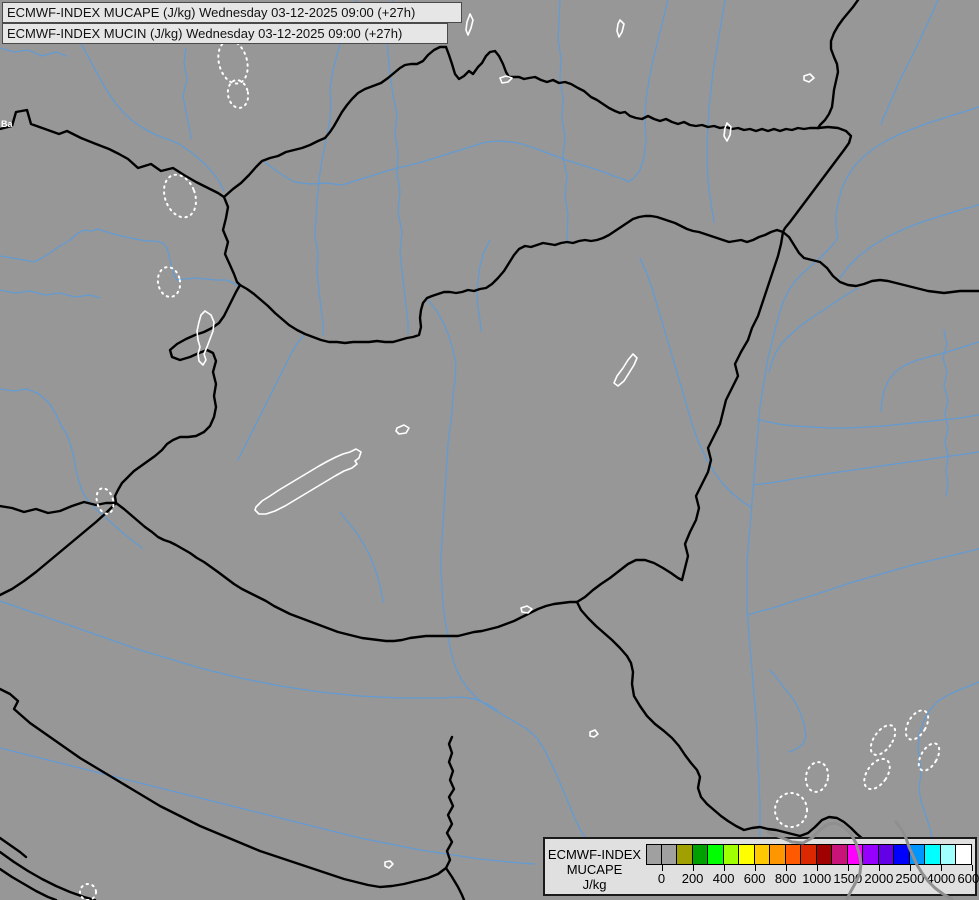 The image size is (979, 900). What do you see at coordinates (632, 89) in the screenshot?
I see `border-sk-pl` at bounding box center [632, 89].